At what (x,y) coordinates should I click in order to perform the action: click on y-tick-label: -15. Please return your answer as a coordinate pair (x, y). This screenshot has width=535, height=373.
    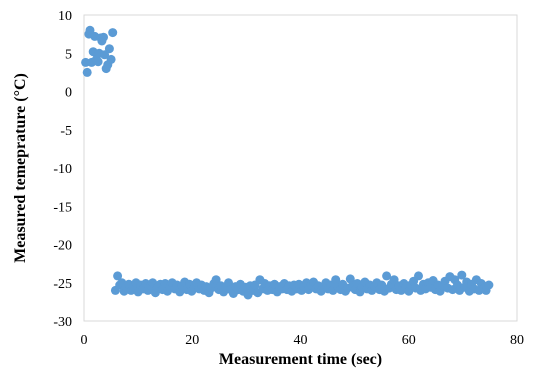
    Looking at the image, I should click on (62, 207).